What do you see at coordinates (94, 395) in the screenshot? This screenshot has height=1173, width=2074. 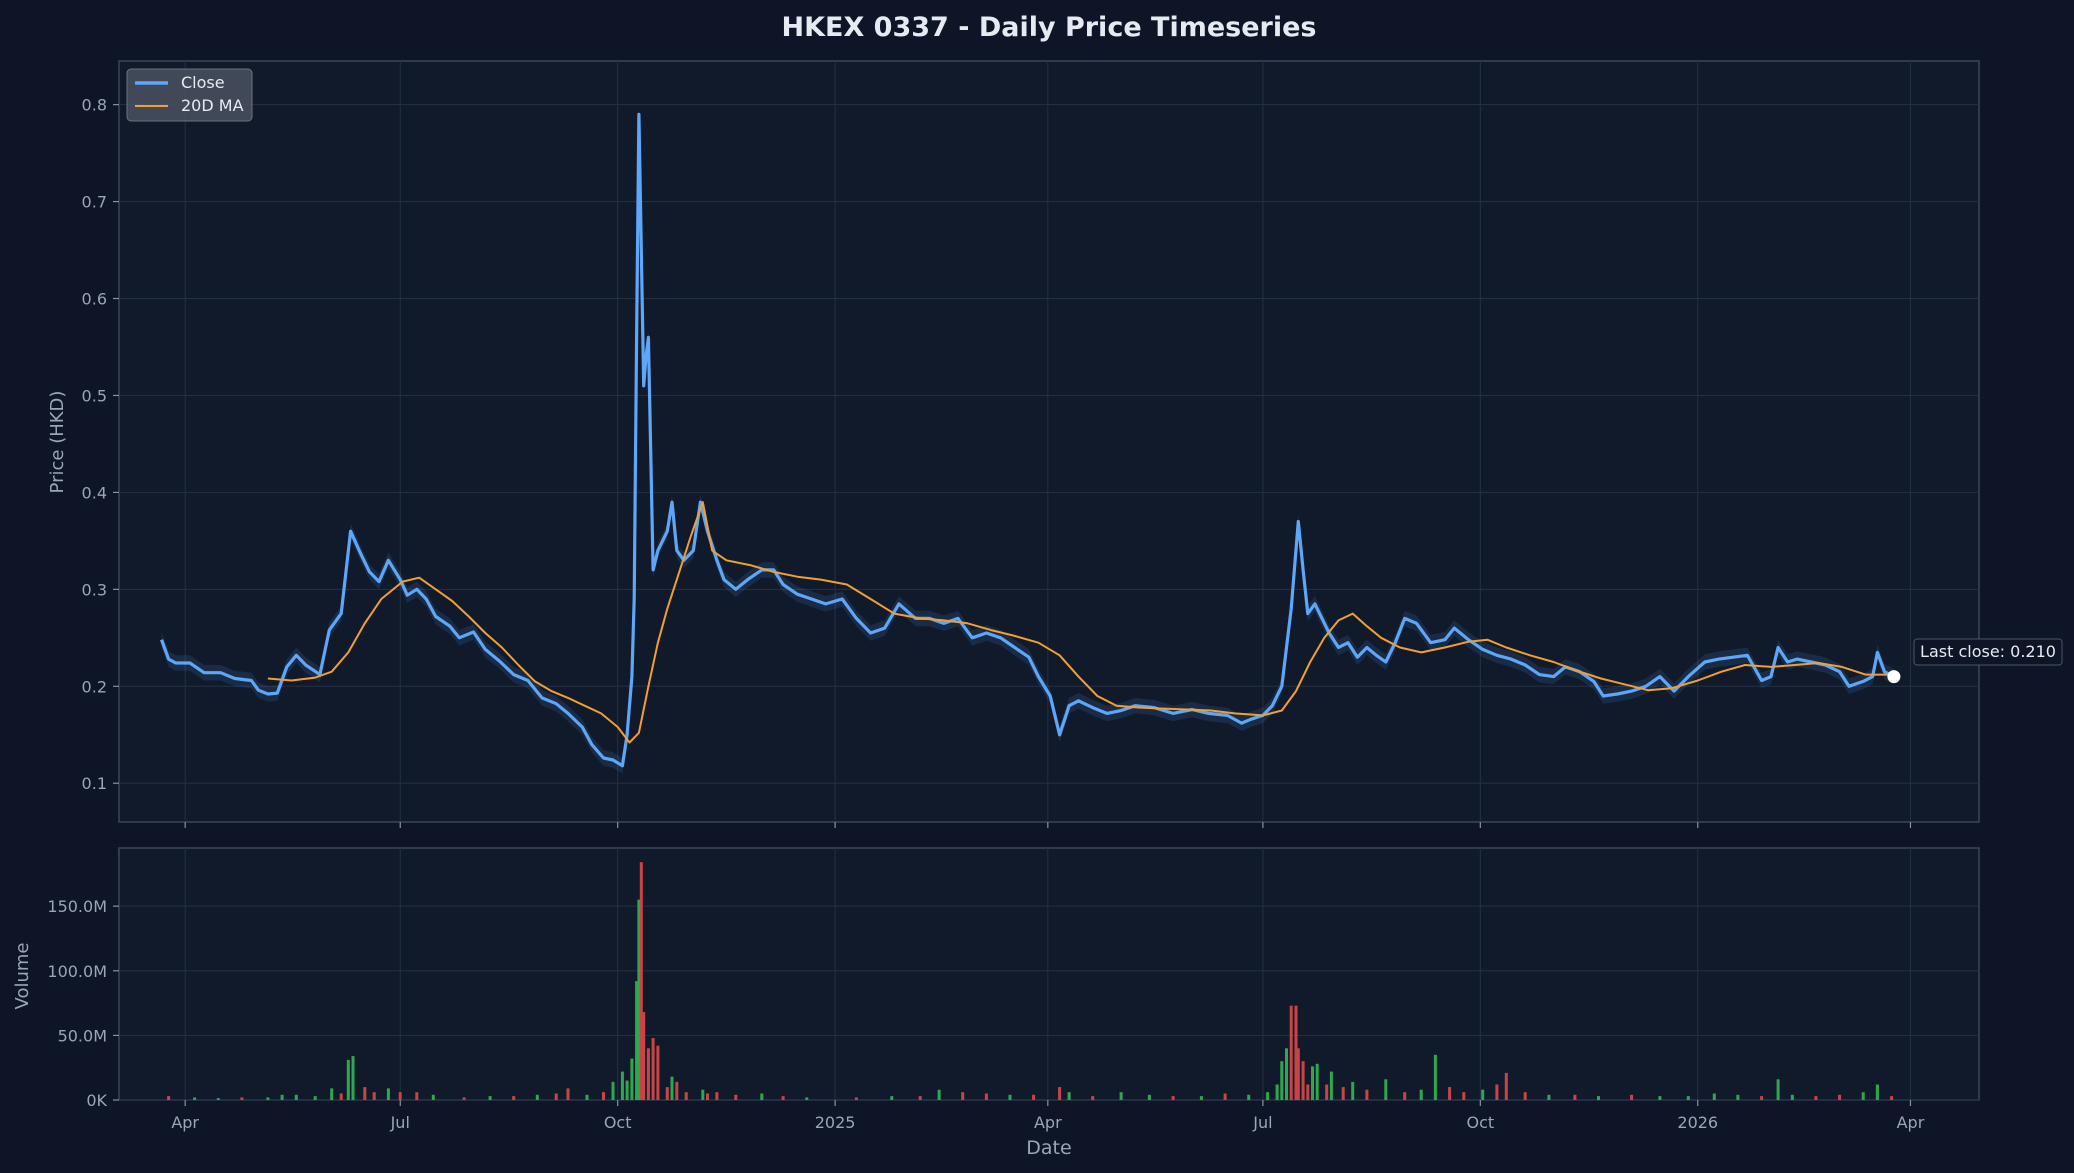 I see `price-y-tick-label: 0.5` at bounding box center [94, 395].